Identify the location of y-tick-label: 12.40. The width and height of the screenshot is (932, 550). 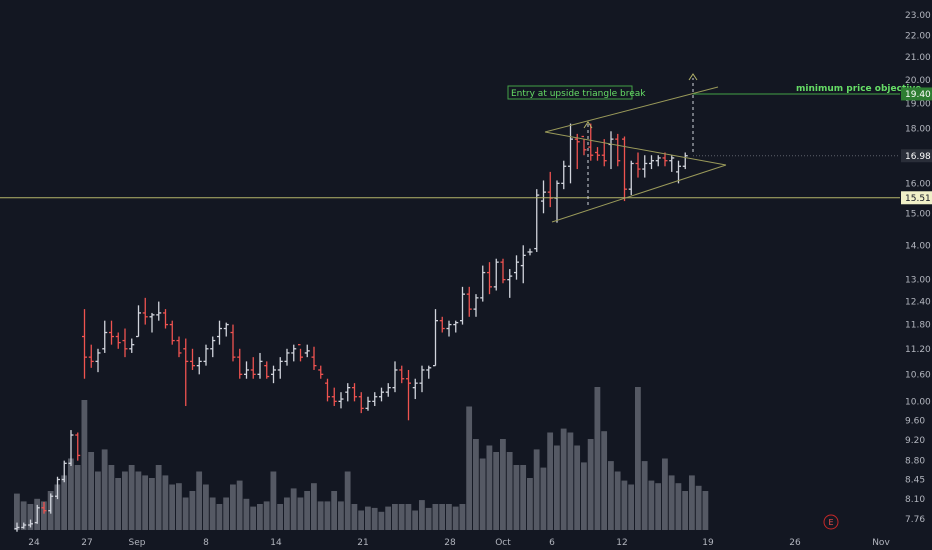
(918, 303).